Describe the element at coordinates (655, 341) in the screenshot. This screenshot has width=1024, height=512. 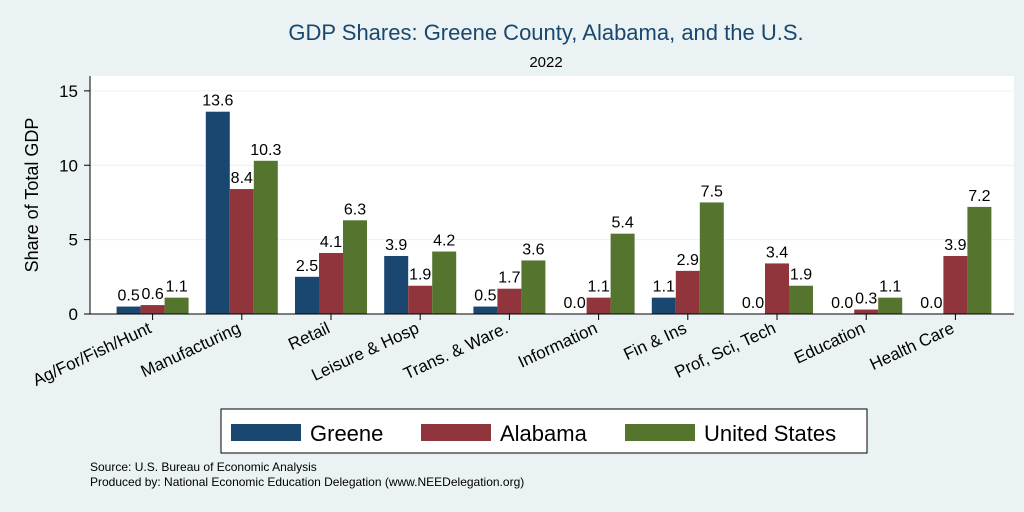
I see `x-tick-label: Fin & Ins` at that location.